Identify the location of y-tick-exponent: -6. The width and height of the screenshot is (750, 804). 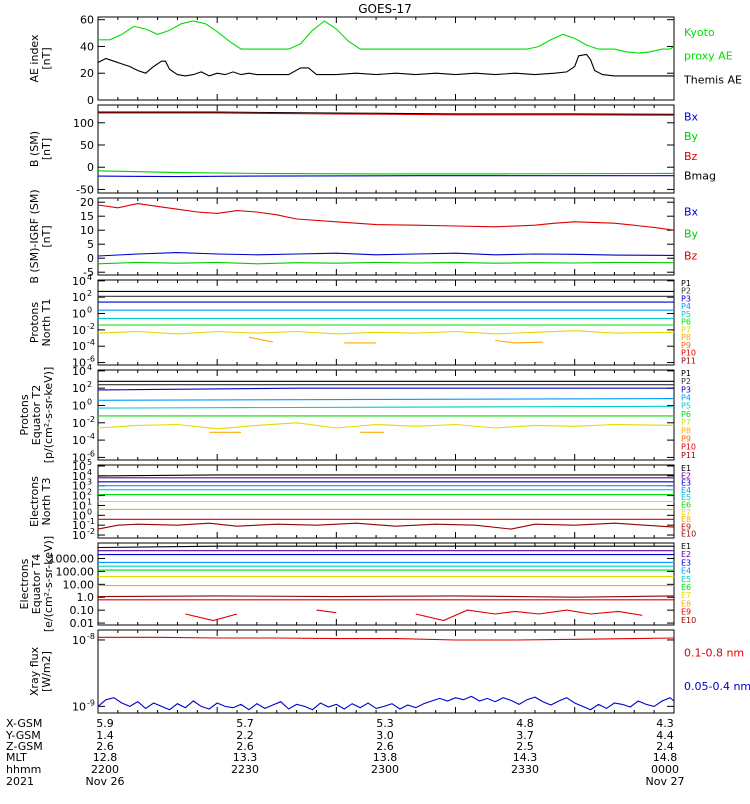
(91, 359).